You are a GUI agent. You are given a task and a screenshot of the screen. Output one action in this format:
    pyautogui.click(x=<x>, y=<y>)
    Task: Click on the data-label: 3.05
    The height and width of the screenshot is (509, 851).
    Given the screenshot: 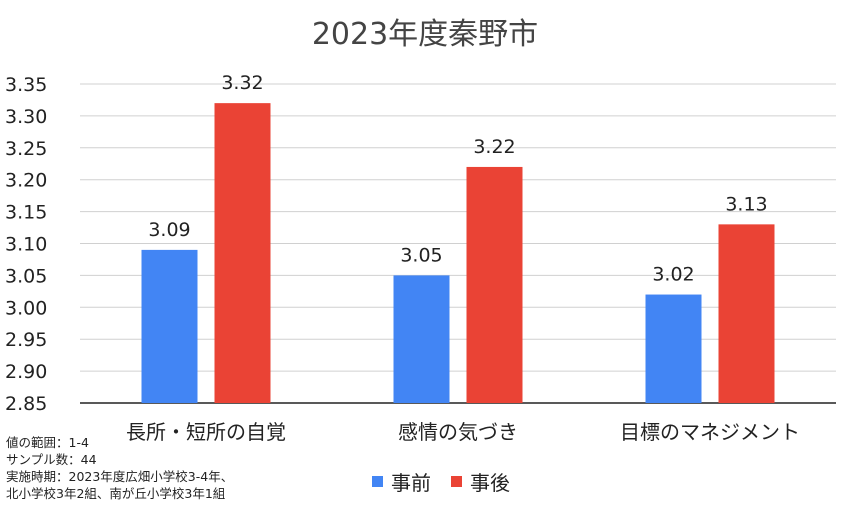 What is the action you would take?
    pyautogui.click(x=421, y=255)
    